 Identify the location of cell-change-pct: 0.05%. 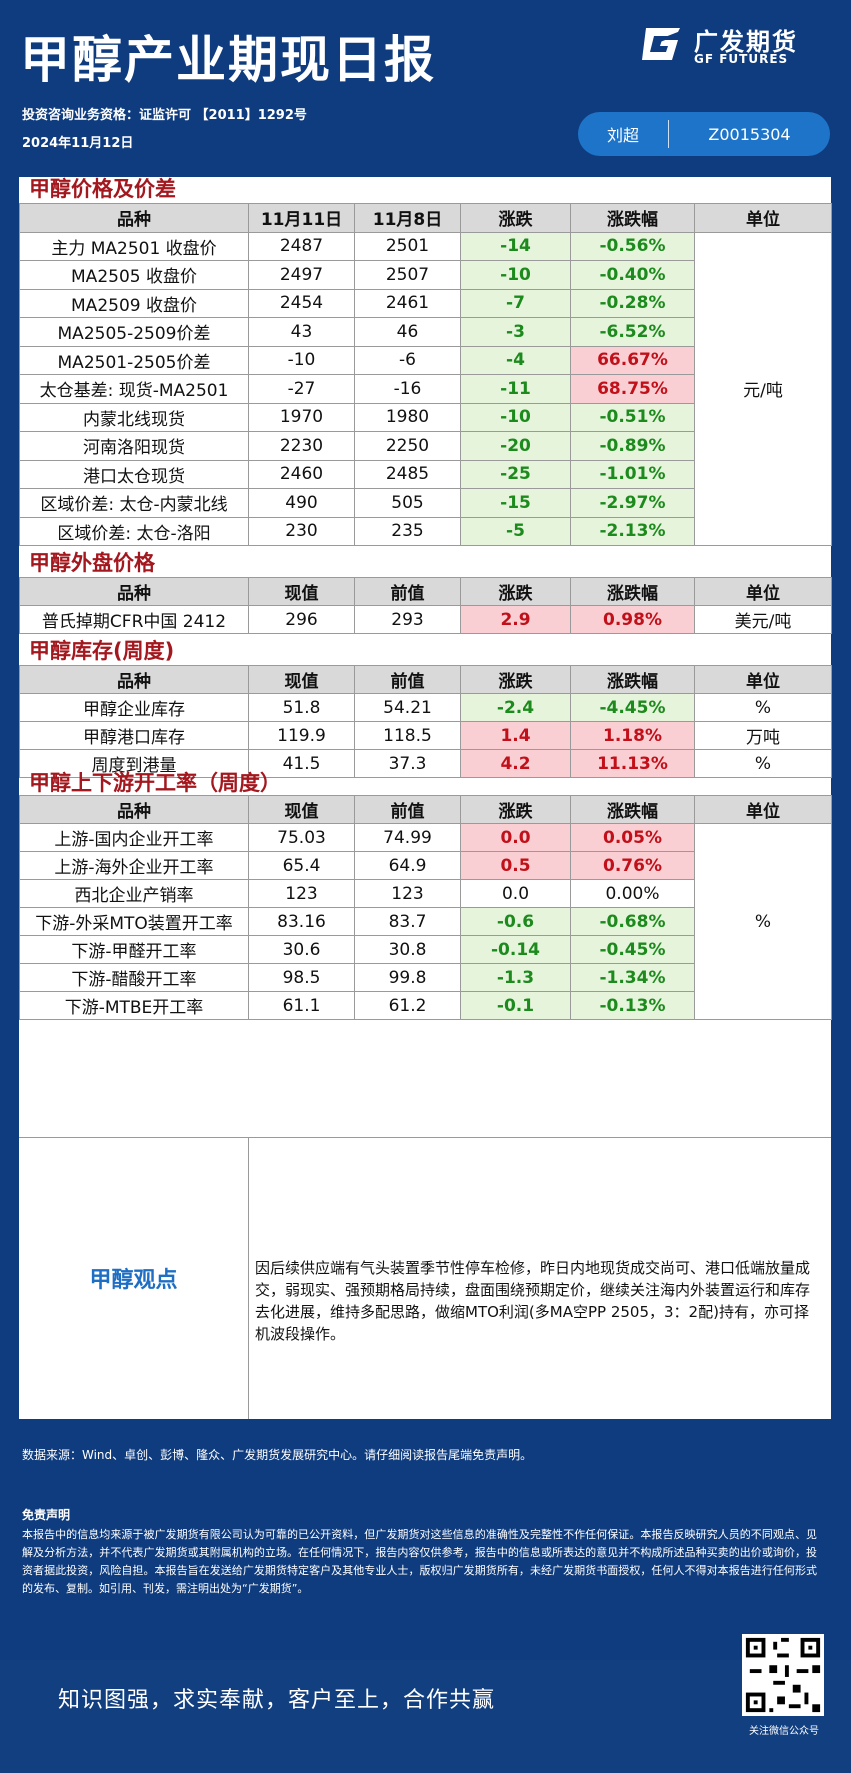
(632, 837).